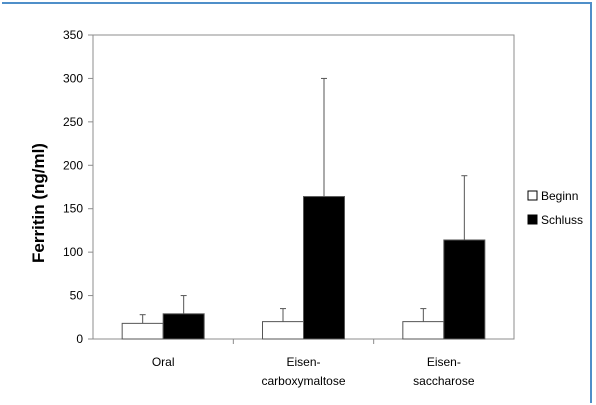 The width and height of the screenshot is (596, 405). I want to click on legend-label-beginn: Beginn, so click(559, 196).